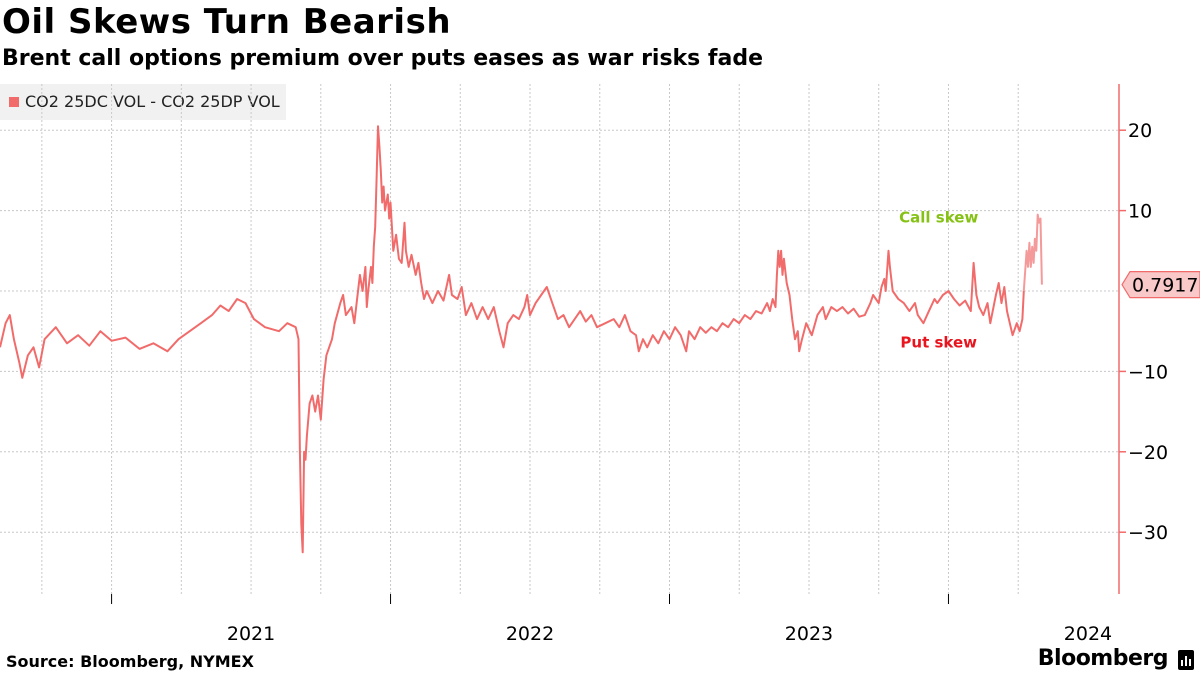  What do you see at coordinates (1148, 372) in the screenshot?
I see `y-tick-label: −10` at bounding box center [1148, 372].